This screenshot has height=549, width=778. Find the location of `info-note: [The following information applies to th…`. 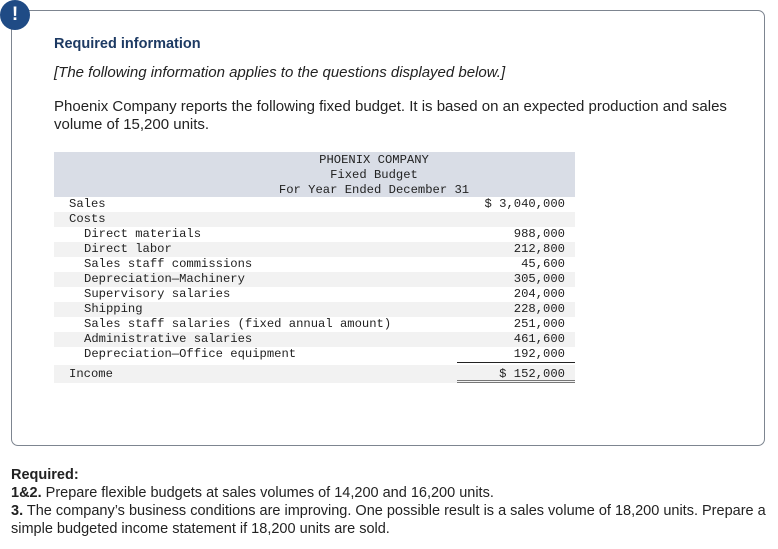

info-note: [The following information applies to th… is located at coordinates (280, 72).